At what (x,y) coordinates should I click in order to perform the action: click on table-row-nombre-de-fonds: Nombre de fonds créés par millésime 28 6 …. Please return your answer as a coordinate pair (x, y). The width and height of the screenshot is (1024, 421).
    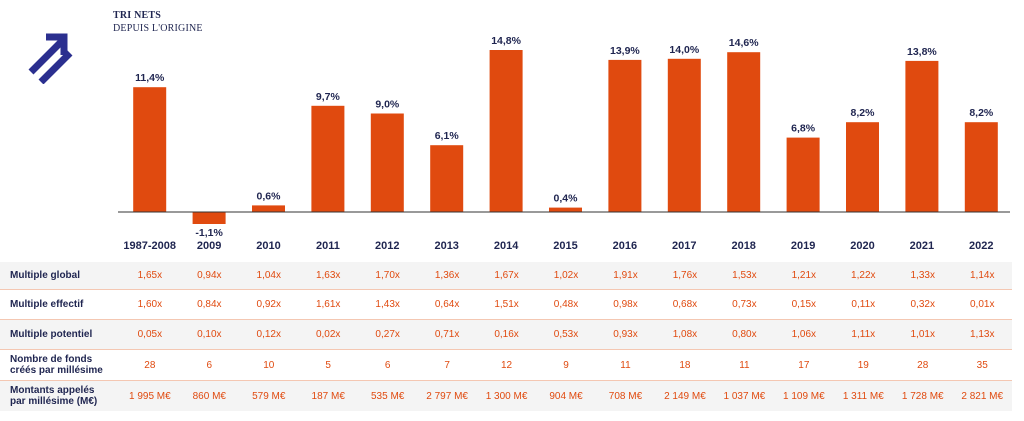
    Looking at the image, I should click on (506, 365).